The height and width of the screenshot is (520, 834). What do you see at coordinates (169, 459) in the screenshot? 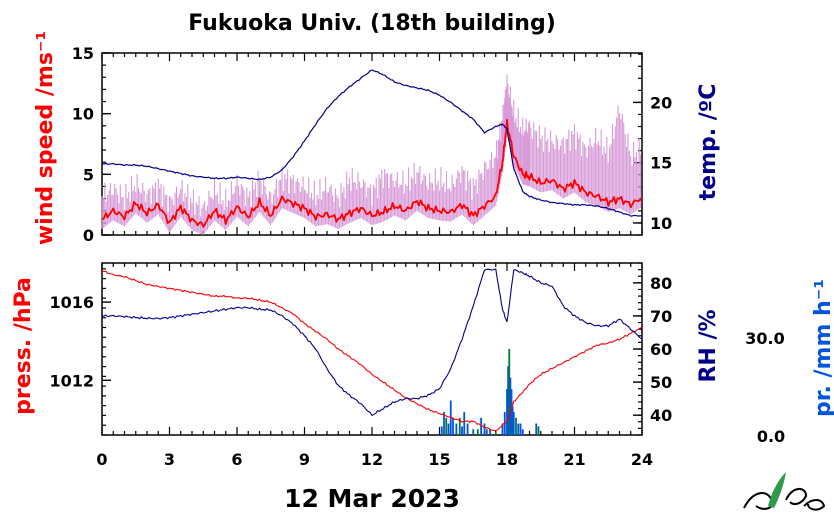
I see `x-tick-label: 3` at bounding box center [169, 459].